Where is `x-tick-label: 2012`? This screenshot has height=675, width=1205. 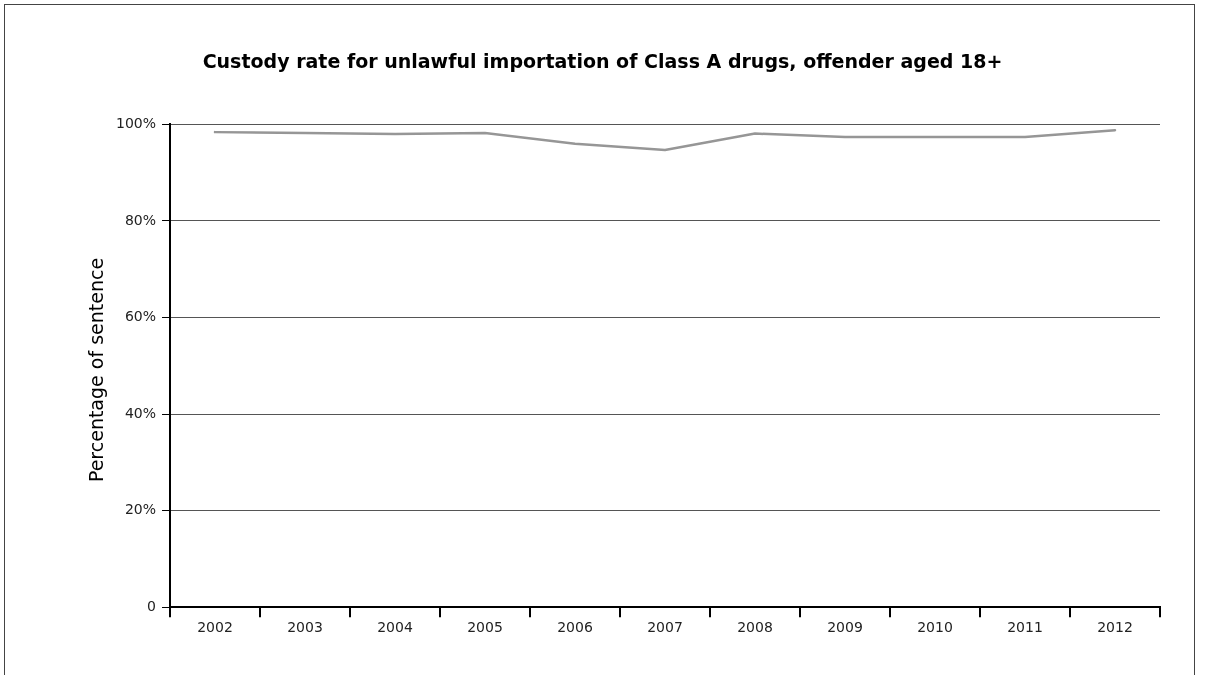
x-tick-label: 2012 is located at coordinates (1115, 627).